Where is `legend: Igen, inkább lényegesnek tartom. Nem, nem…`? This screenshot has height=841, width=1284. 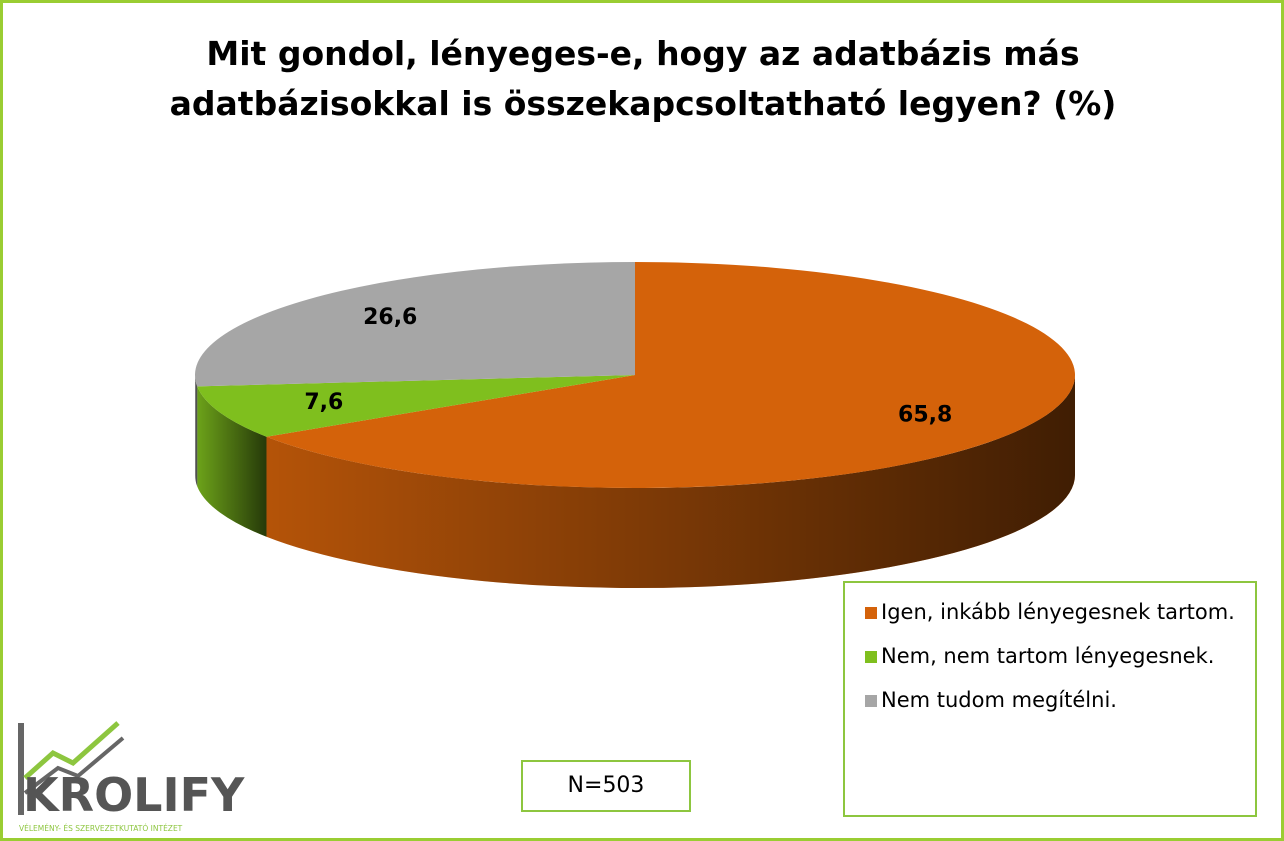
legend: Igen, inkább lényegesnek tartom. Nem, nem… is located at coordinates (1050, 699).